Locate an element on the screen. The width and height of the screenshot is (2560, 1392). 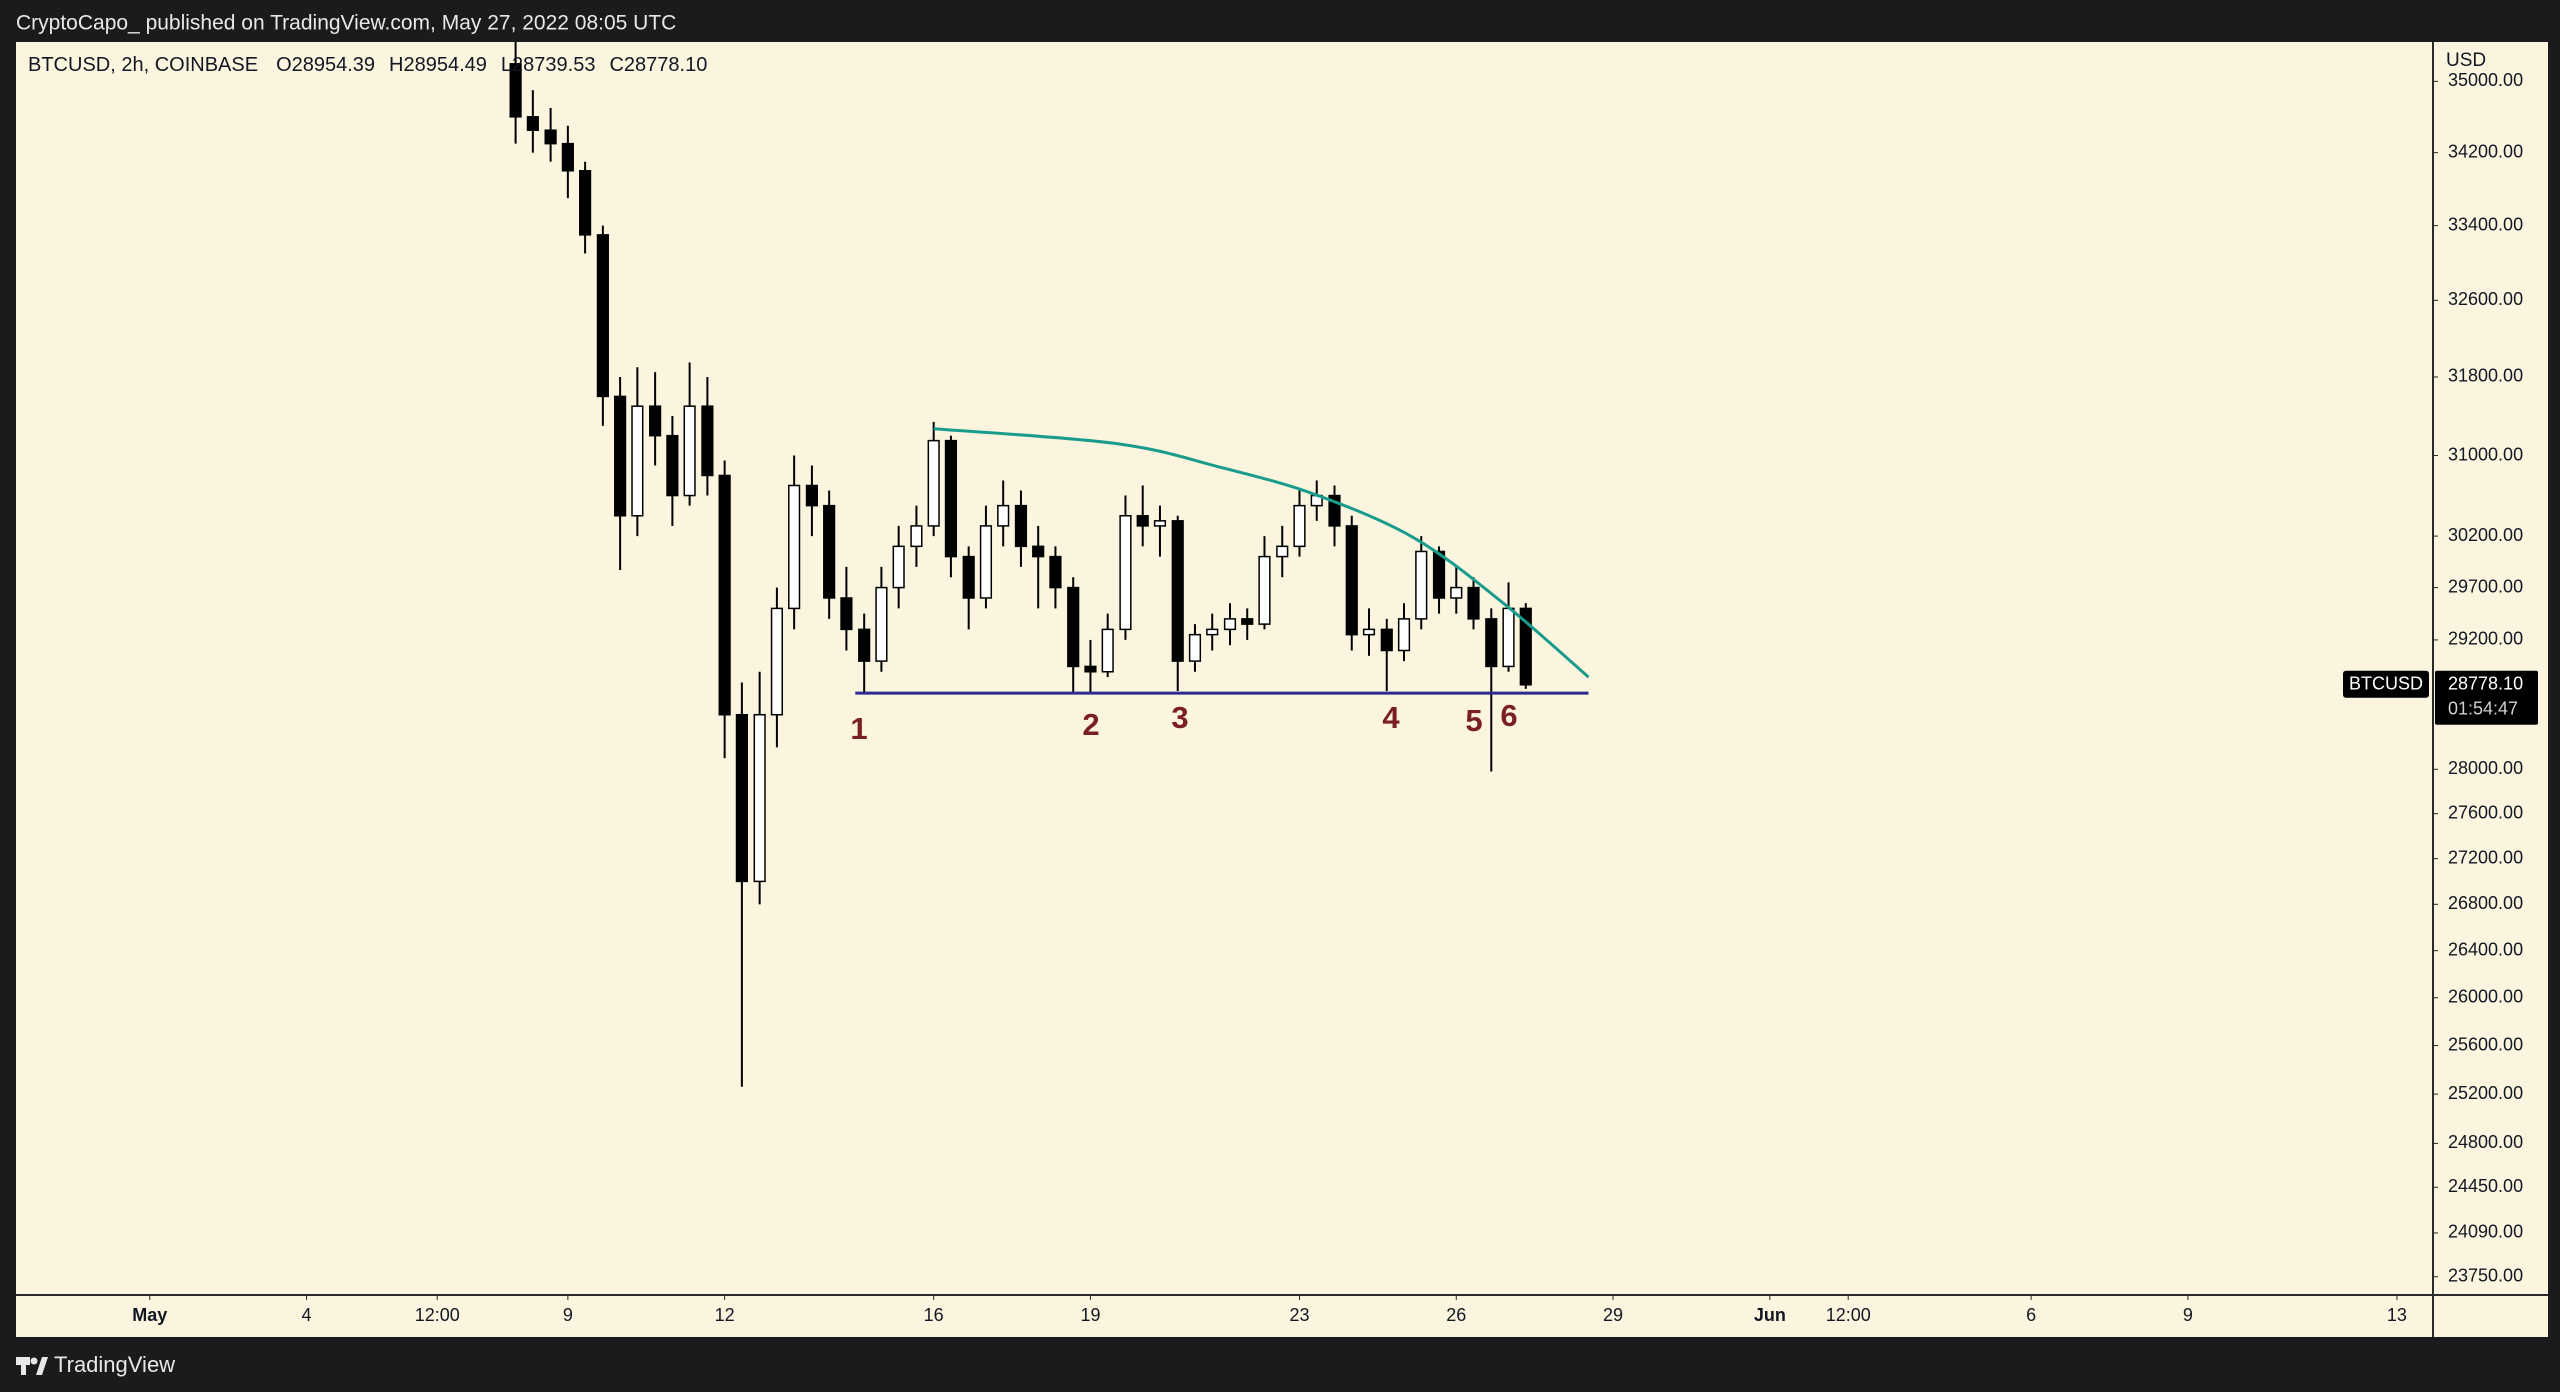
y-tick-label: 26000.00 is located at coordinates (2485, 996).